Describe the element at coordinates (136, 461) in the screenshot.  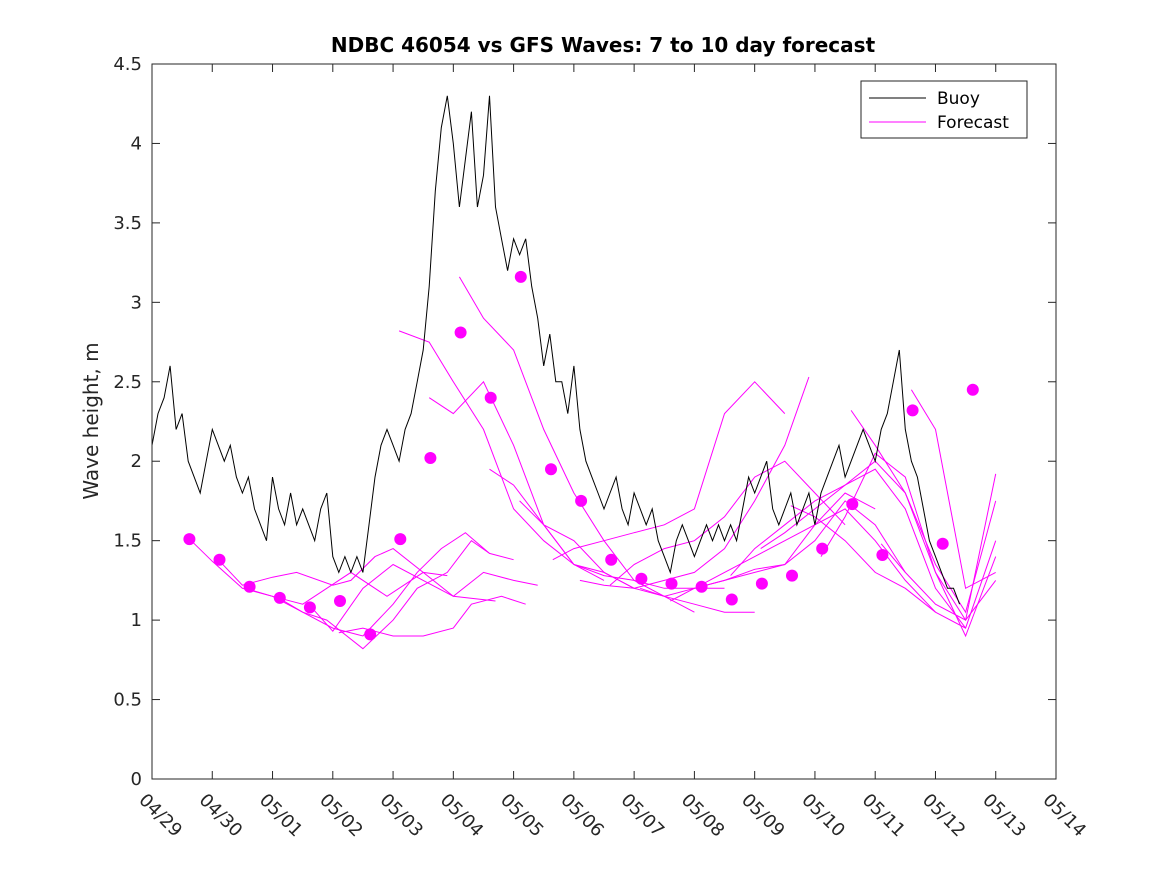
I see `y-tick-label: 2` at that location.